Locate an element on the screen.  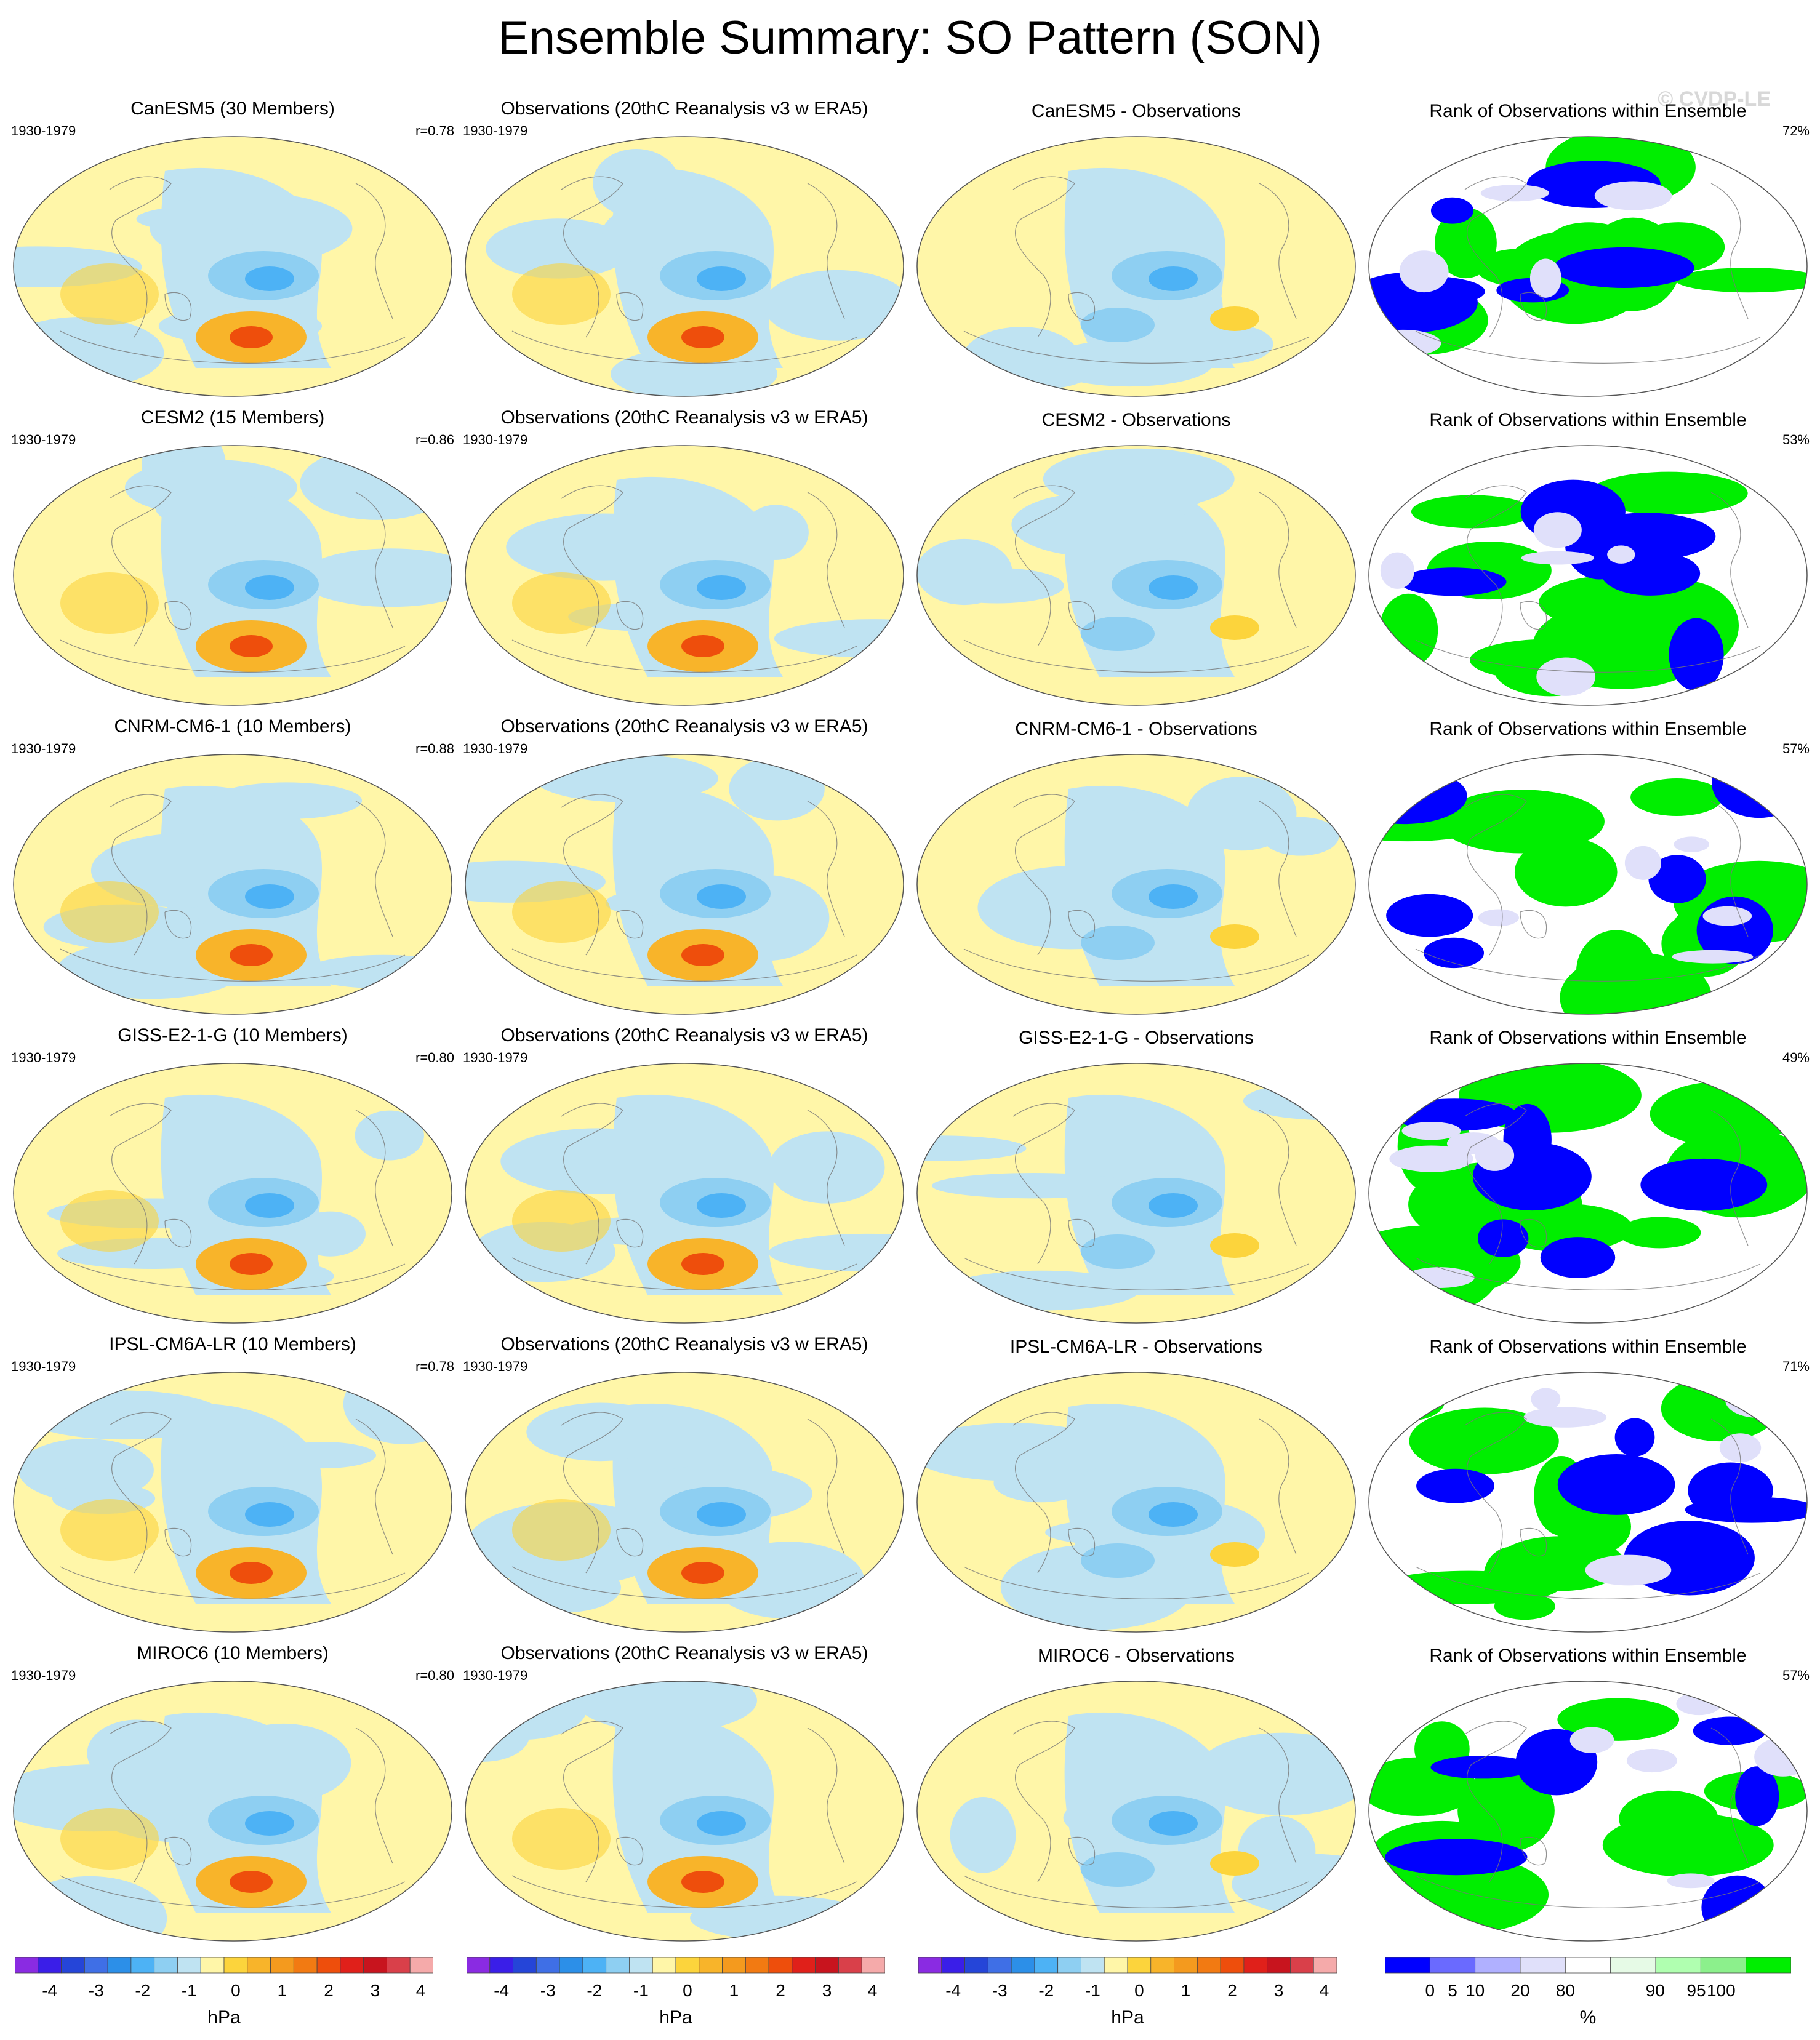
colorbar-tick-label: 90 is located at coordinates (1655, 1990).